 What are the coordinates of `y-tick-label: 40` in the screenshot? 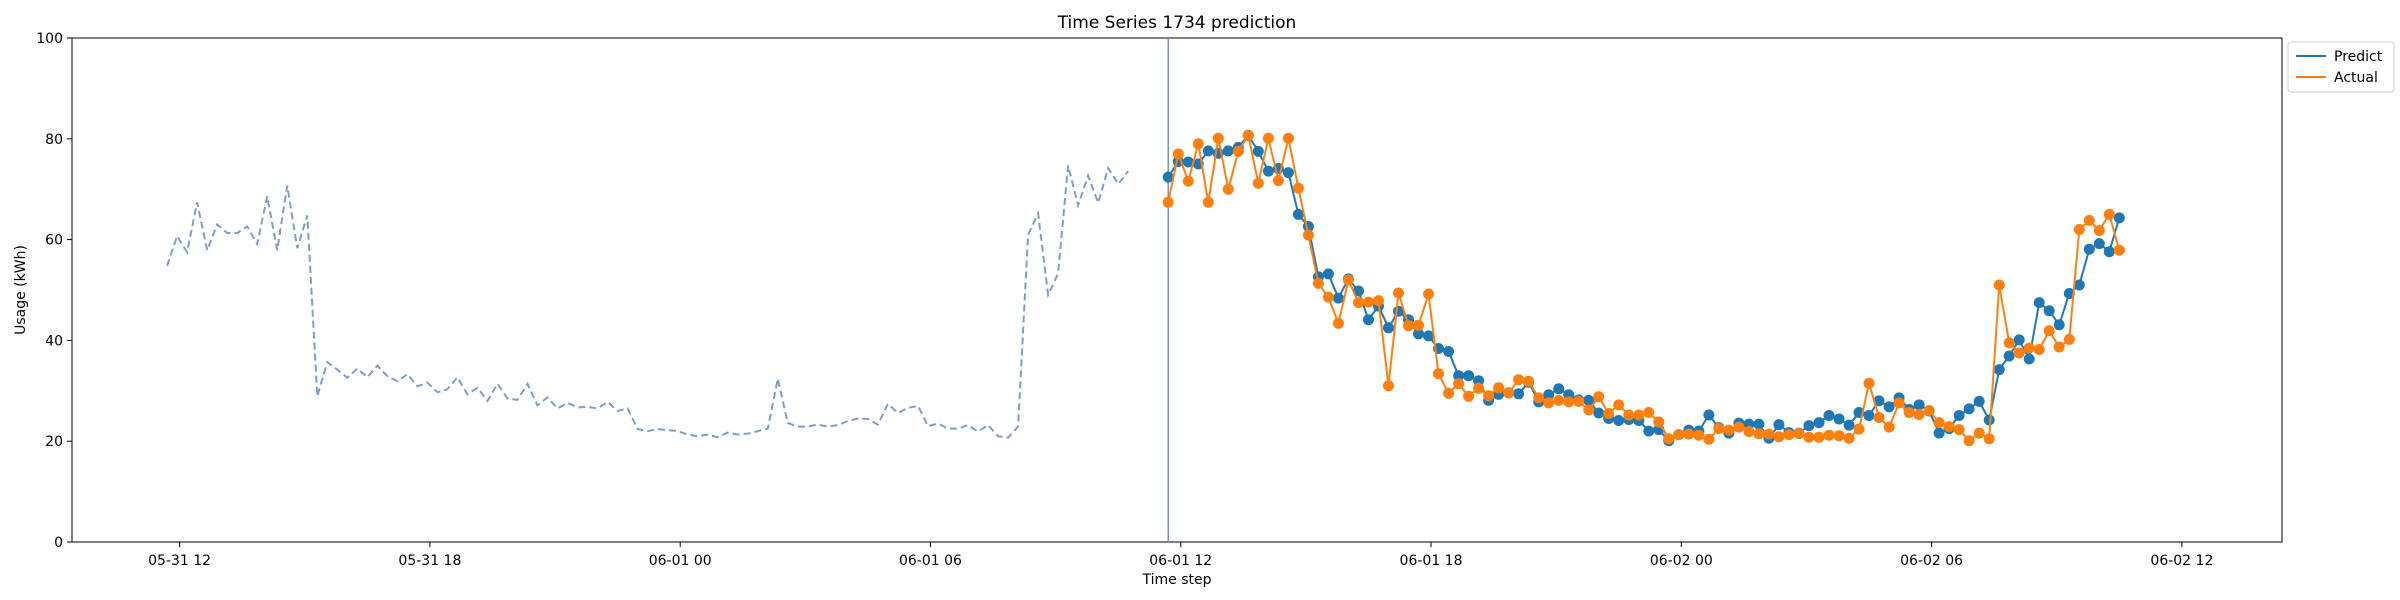 It's located at (54, 341).